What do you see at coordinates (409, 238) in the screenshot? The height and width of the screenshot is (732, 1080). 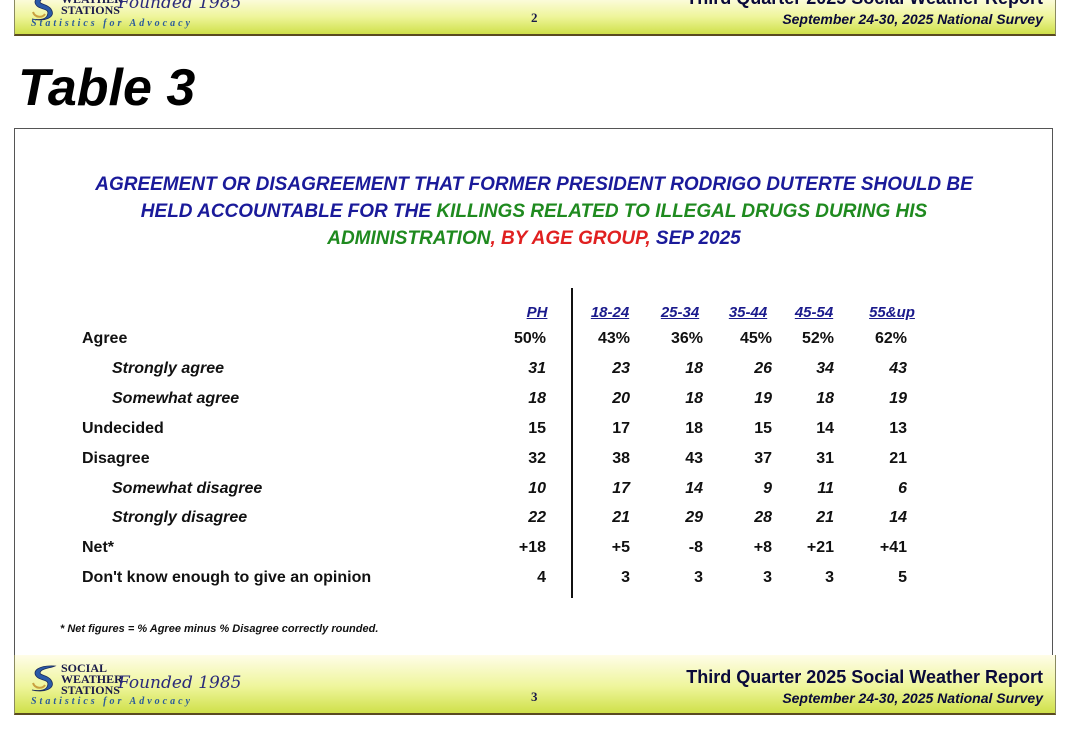 I see `title-segment: ADMINISTRATION` at bounding box center [409, 238].